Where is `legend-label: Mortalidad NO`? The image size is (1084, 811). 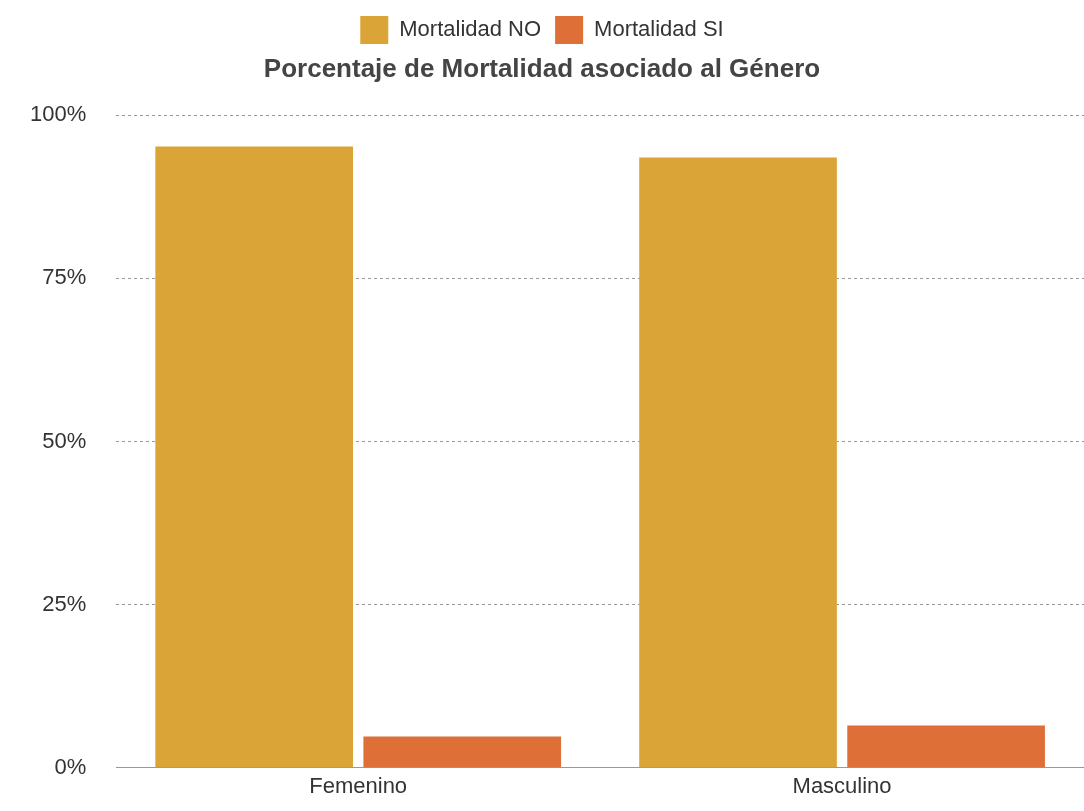 legend-label: Mortalidad NO is located at coordinates (470, 29).